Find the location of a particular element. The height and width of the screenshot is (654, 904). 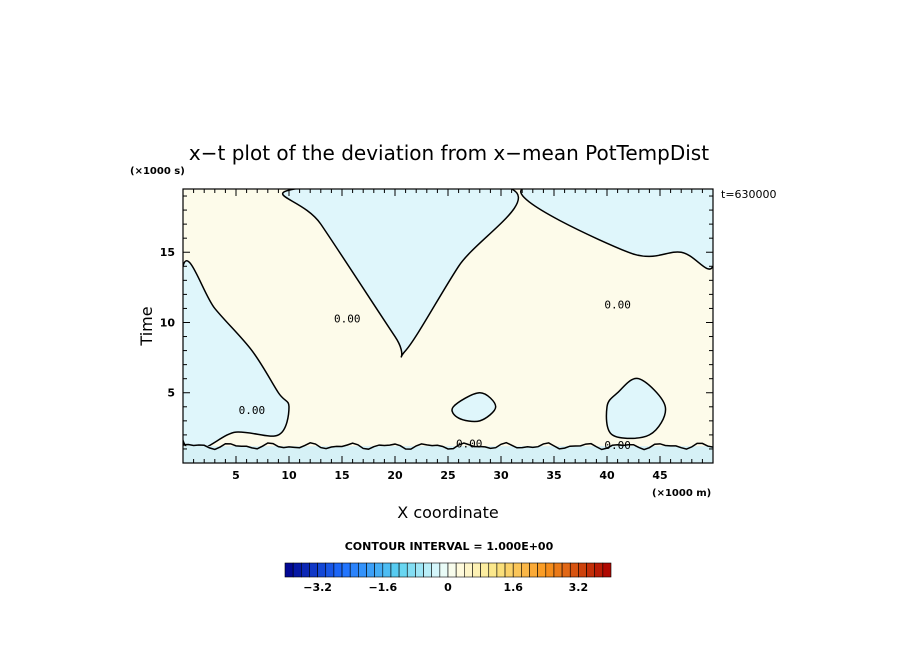

surface-strip is located at coordinates (448, 452).